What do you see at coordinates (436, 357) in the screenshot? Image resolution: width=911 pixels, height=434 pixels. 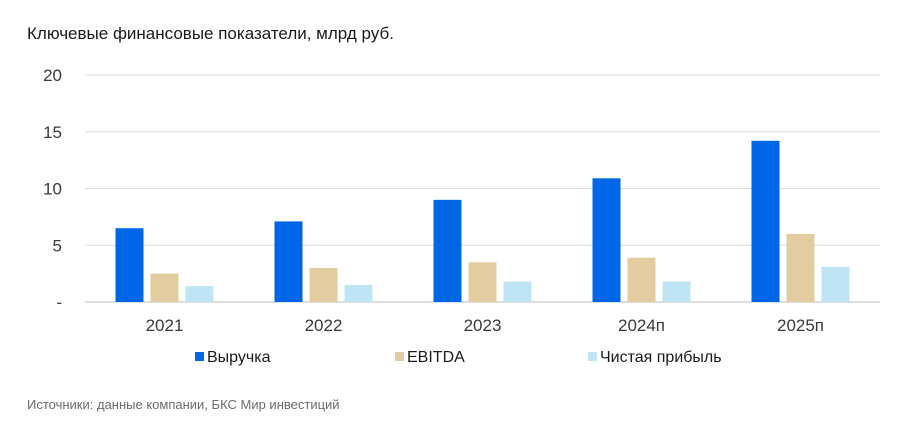 I see `legend-label: EBITDA` at bounding box center [436, 357].